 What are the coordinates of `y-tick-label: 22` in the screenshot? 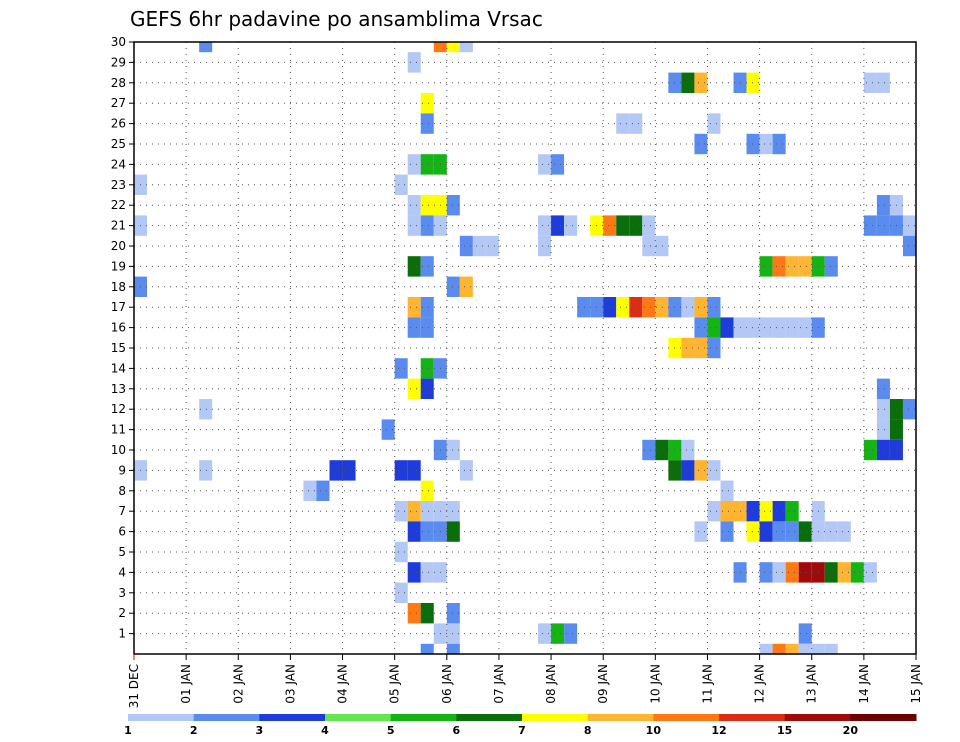 It's located at (118, 205).